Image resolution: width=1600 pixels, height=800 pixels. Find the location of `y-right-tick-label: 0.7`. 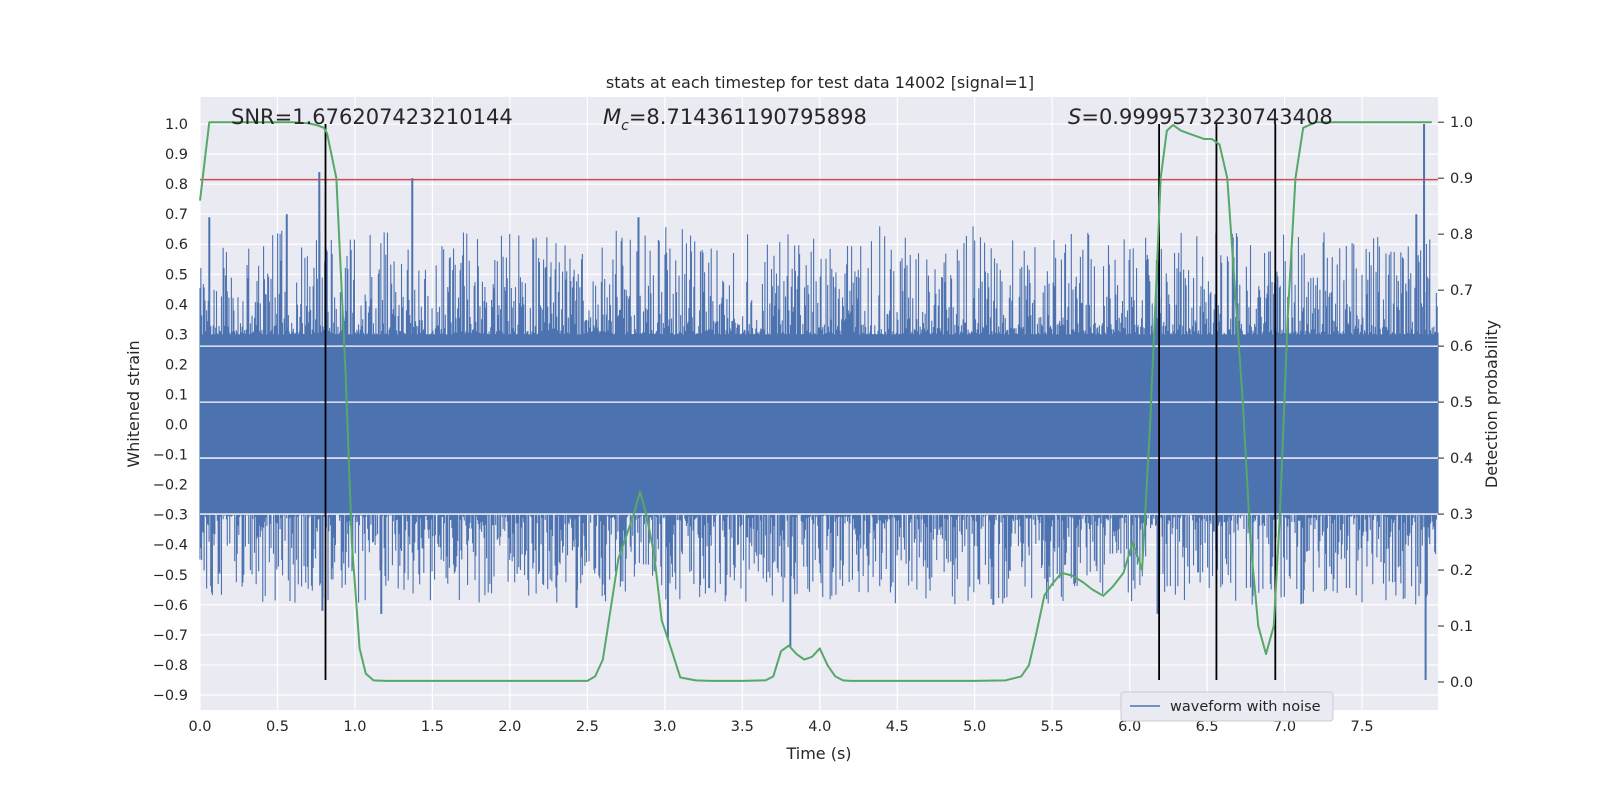

y-right-tick-label: 0.7 is located at coordinates (1461, 291).